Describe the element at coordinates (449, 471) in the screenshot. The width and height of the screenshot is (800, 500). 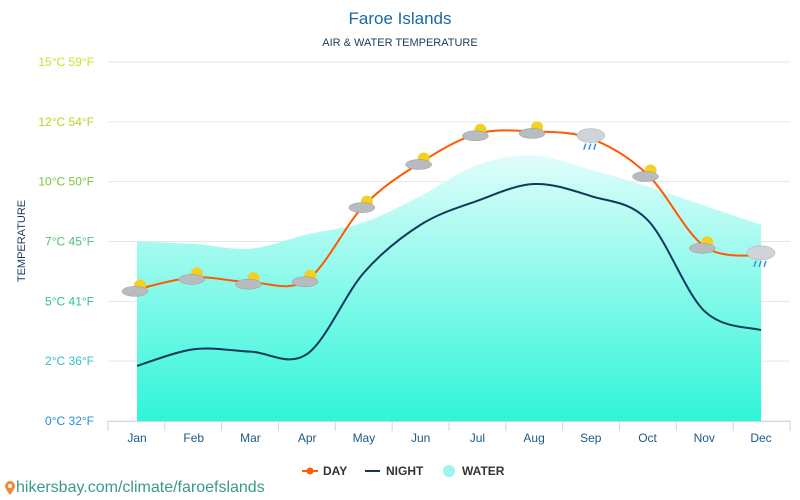
I see `legend-water-marker` at that location.